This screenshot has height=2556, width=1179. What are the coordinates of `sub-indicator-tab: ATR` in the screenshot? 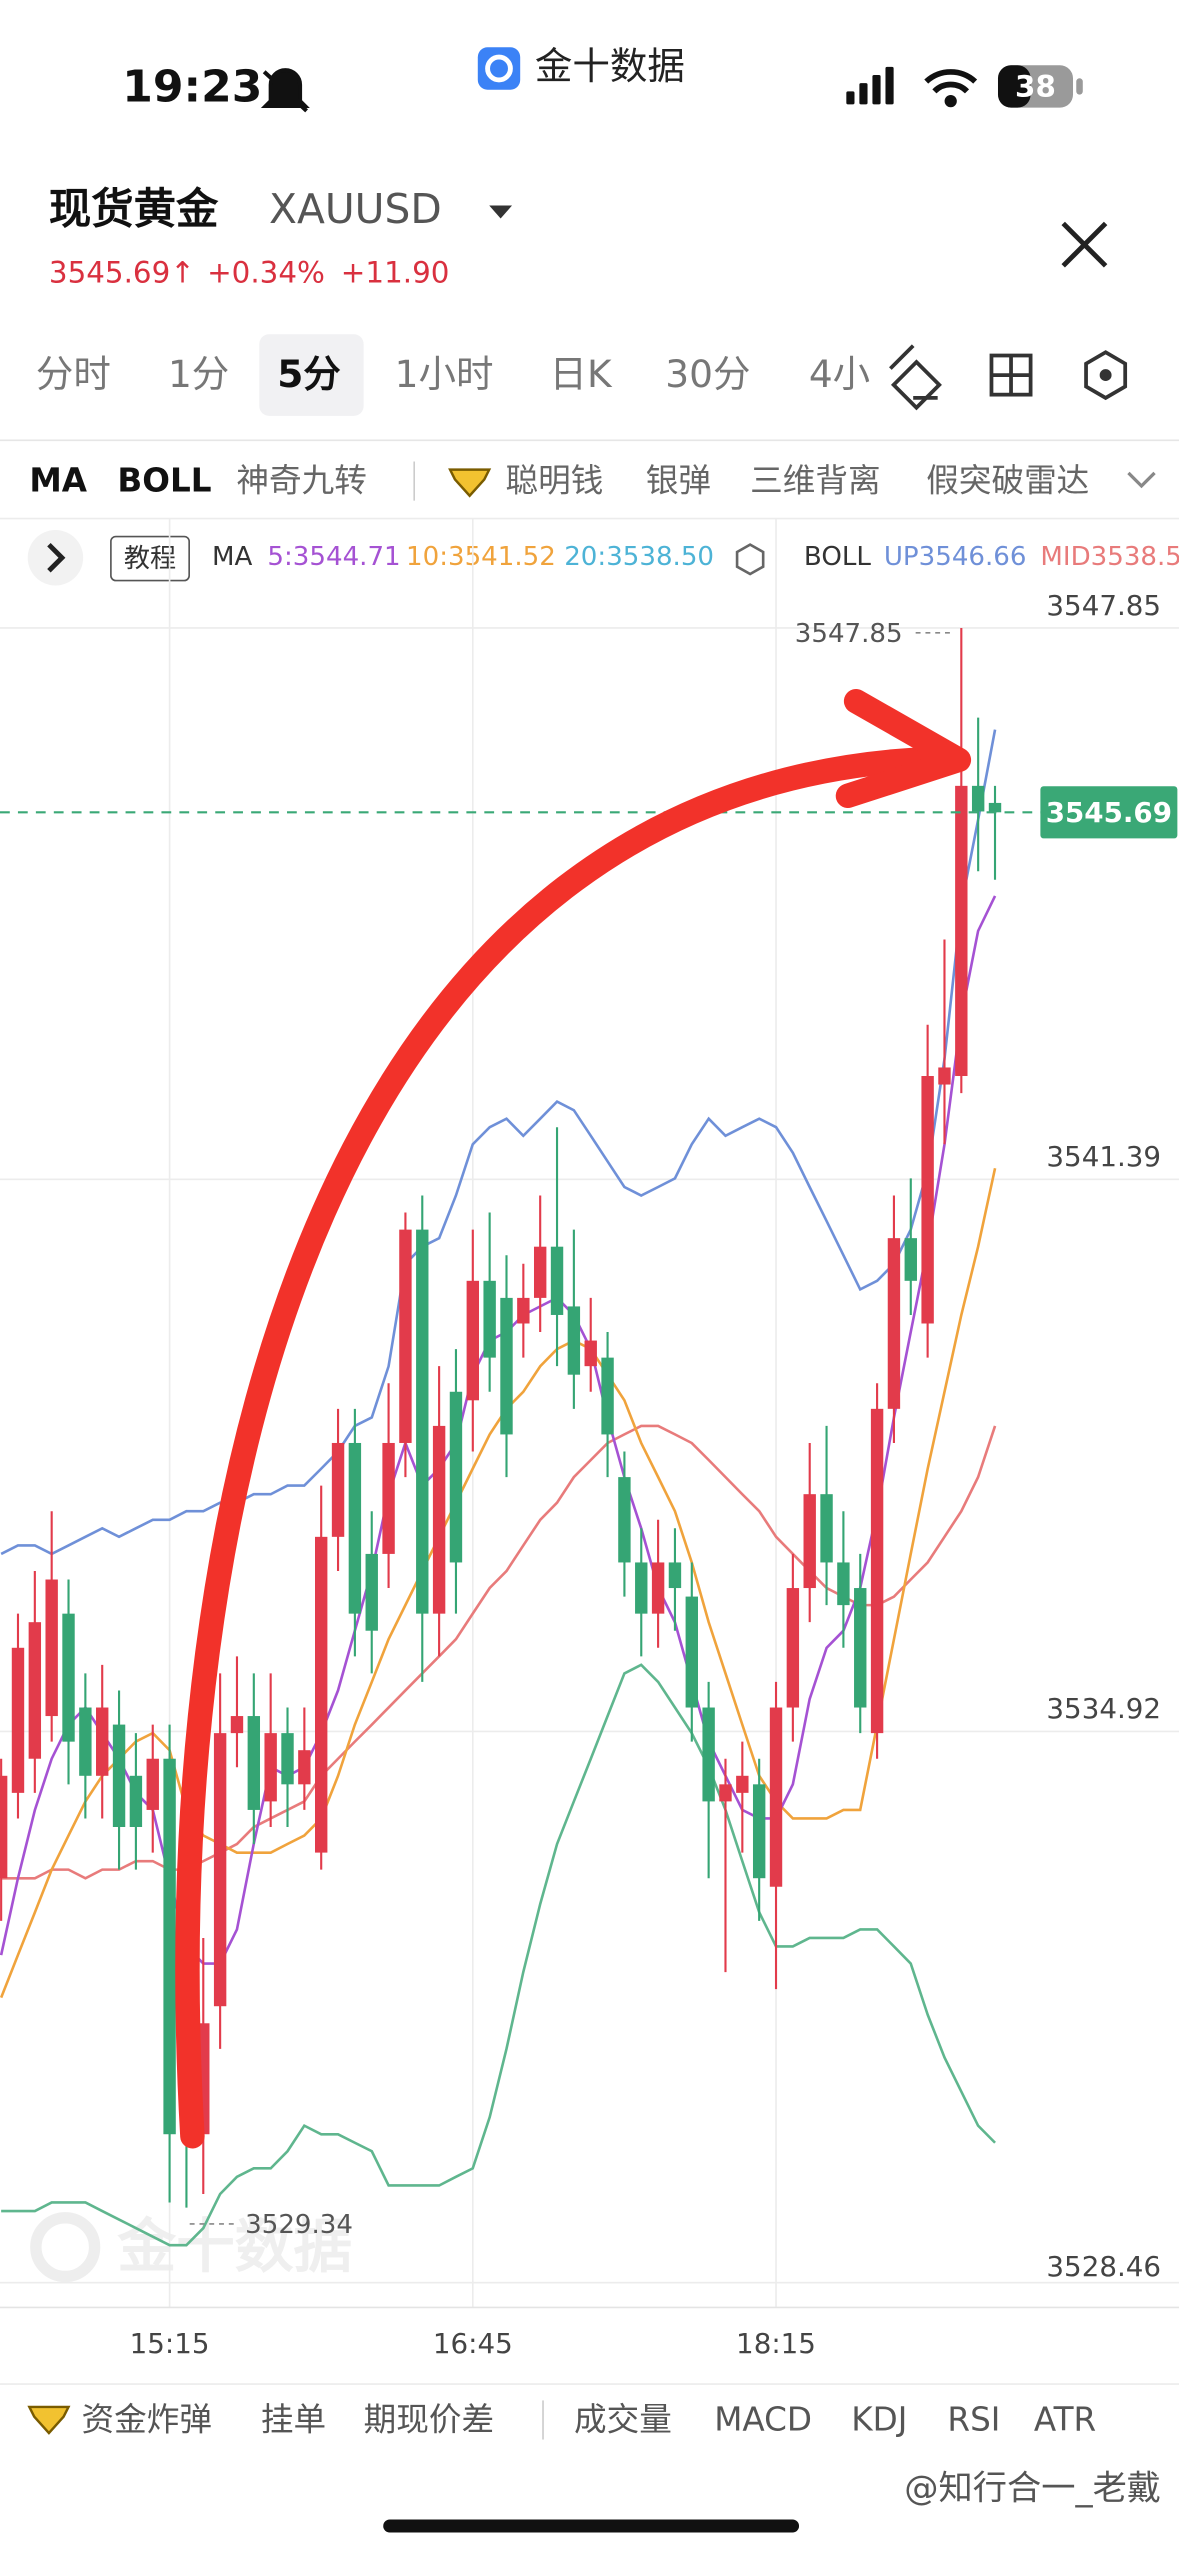 It's located at (1065, 2420).